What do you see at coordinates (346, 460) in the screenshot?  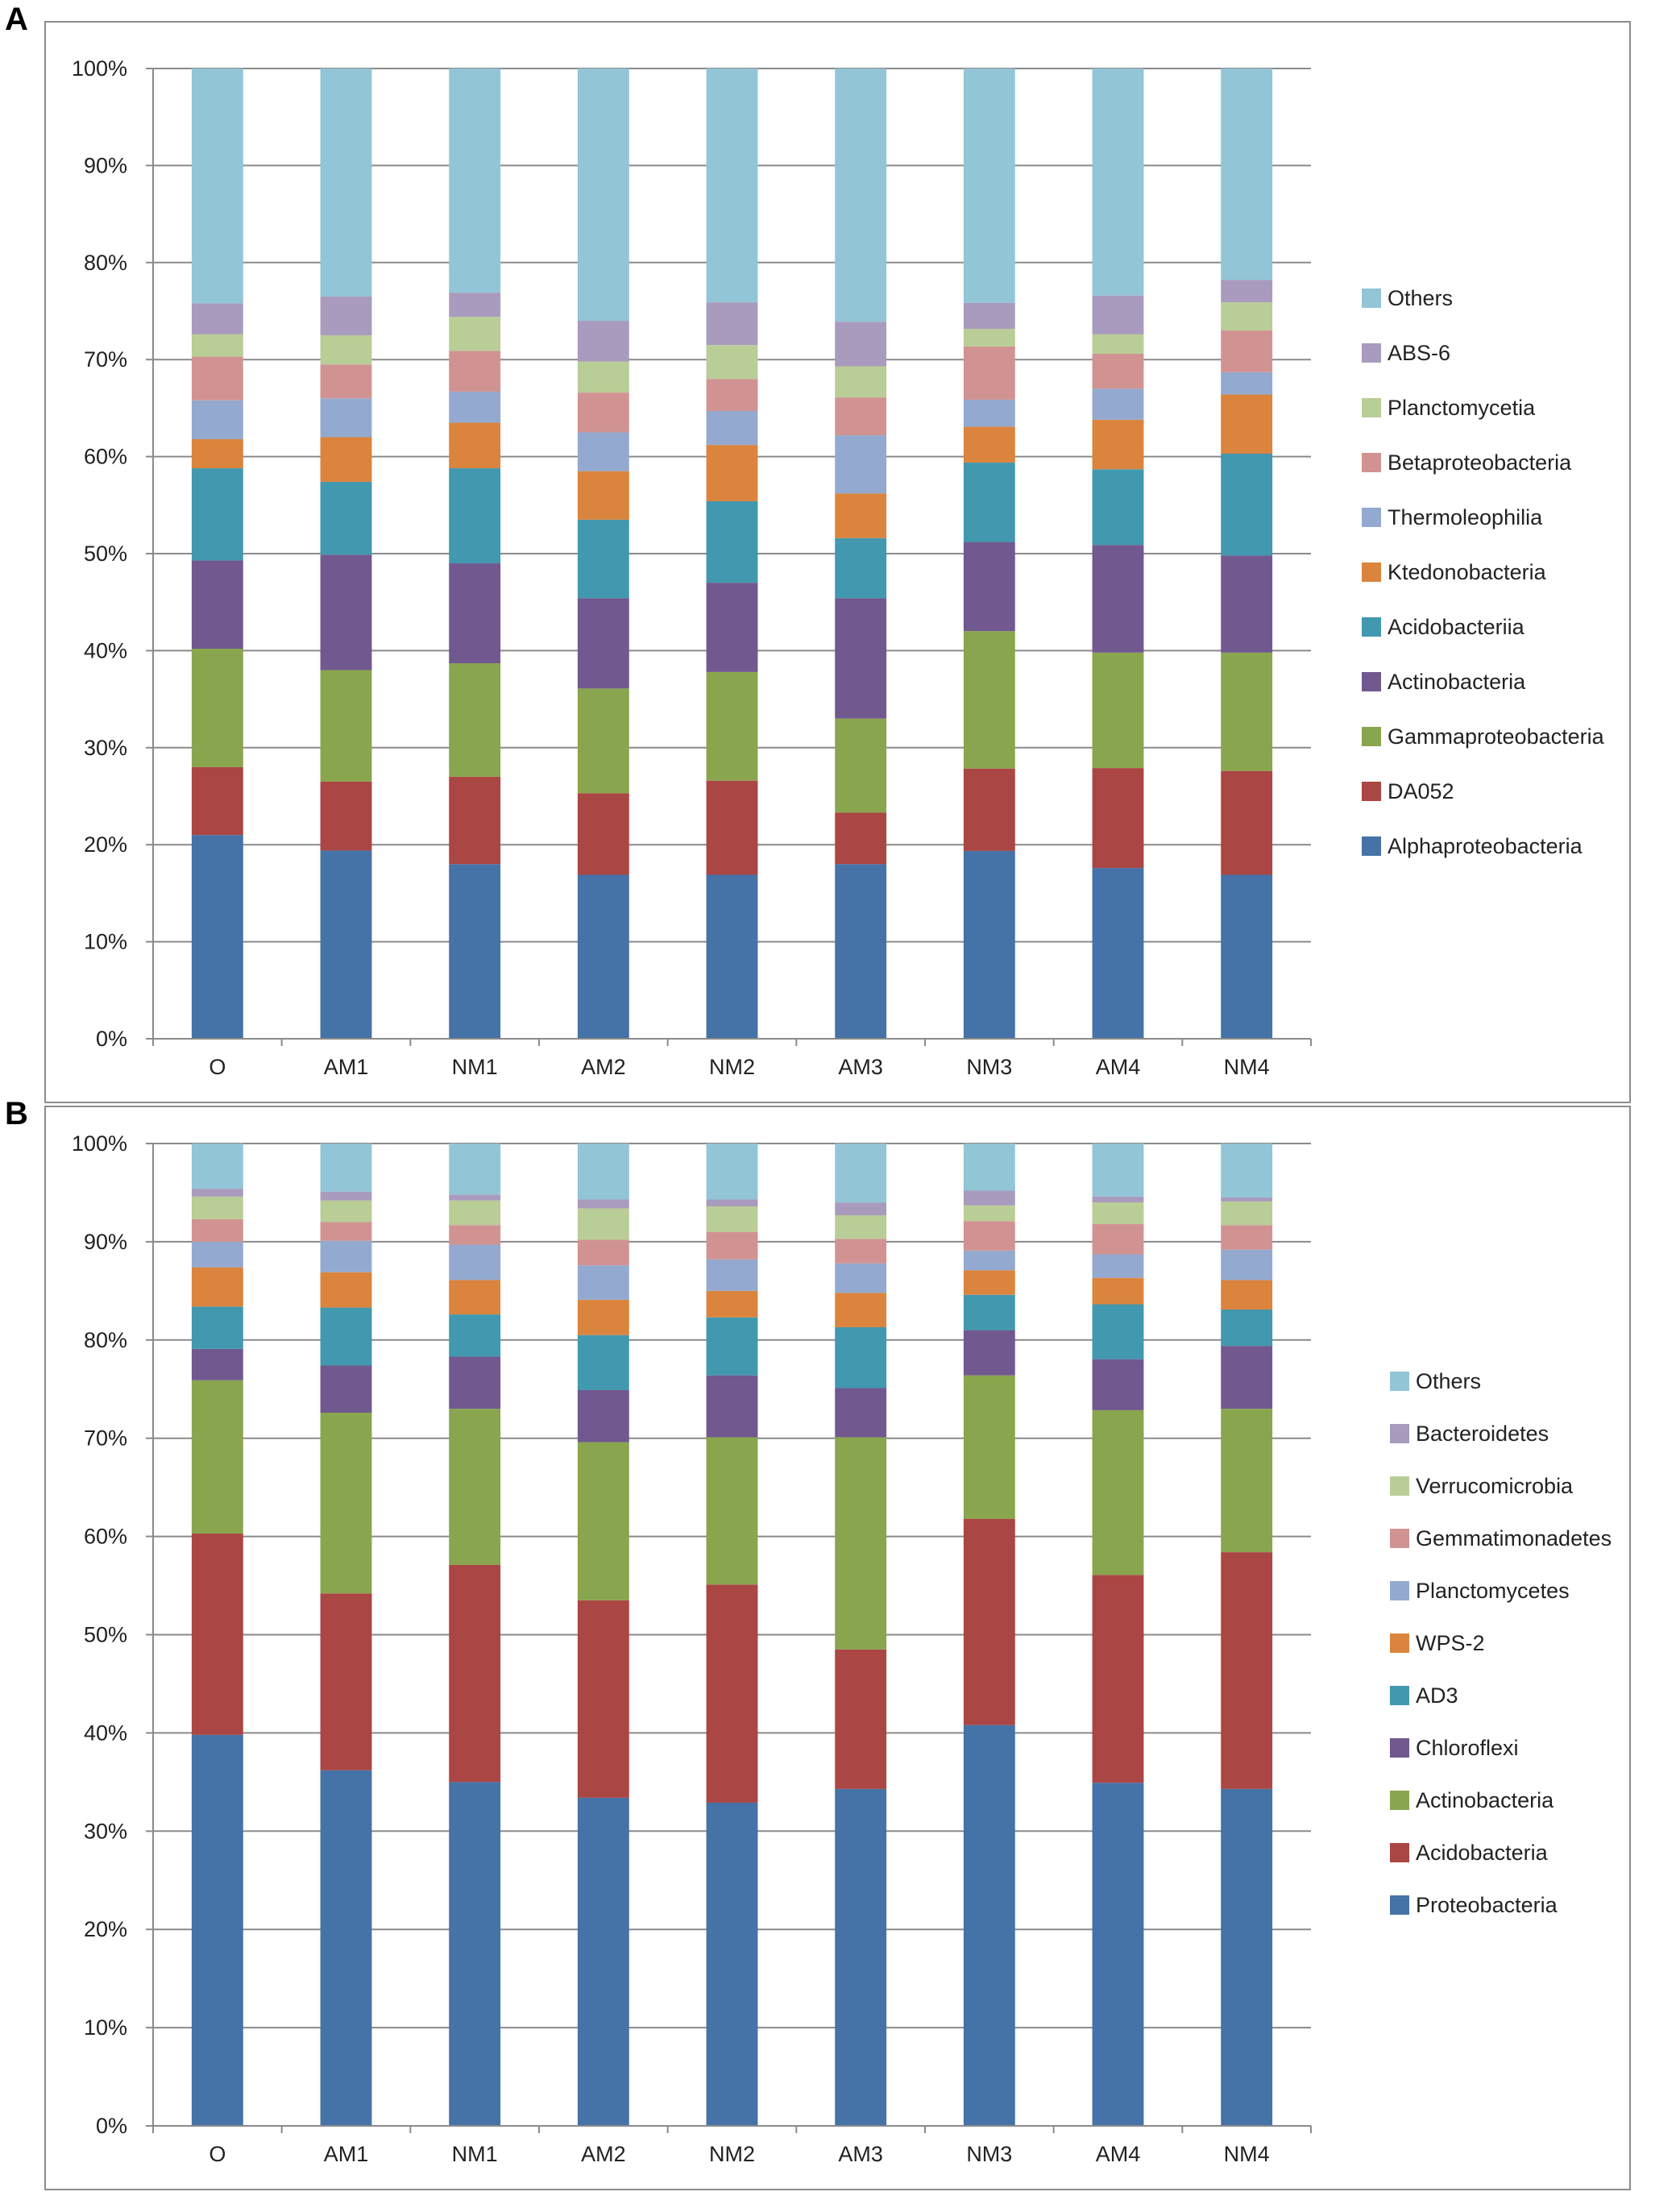 I see `bar-segment-ktedonobacteria-am1` at bounding box center [346, 460].